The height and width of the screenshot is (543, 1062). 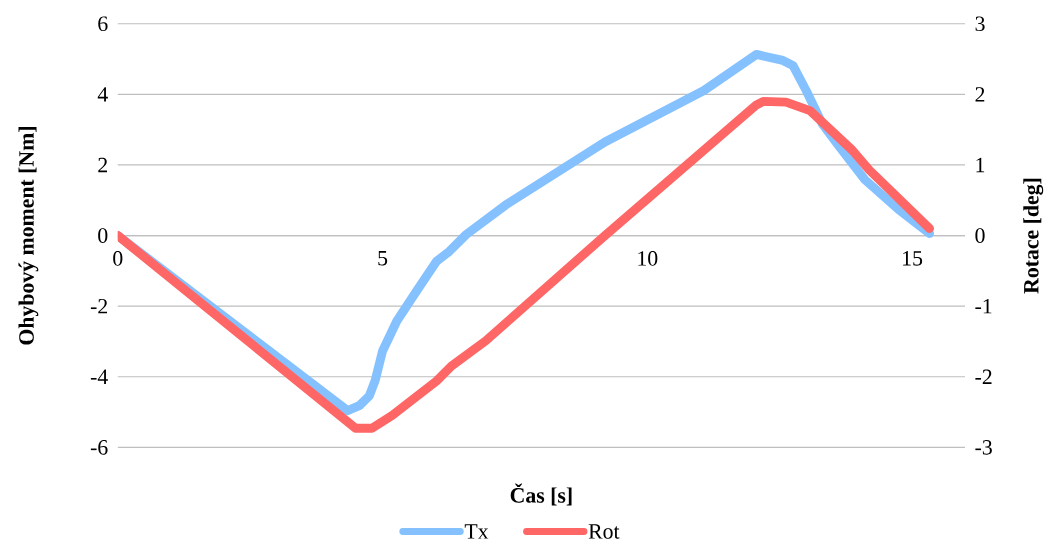 I want to click on y-tick-label: 4, so click(x=102, y=94).